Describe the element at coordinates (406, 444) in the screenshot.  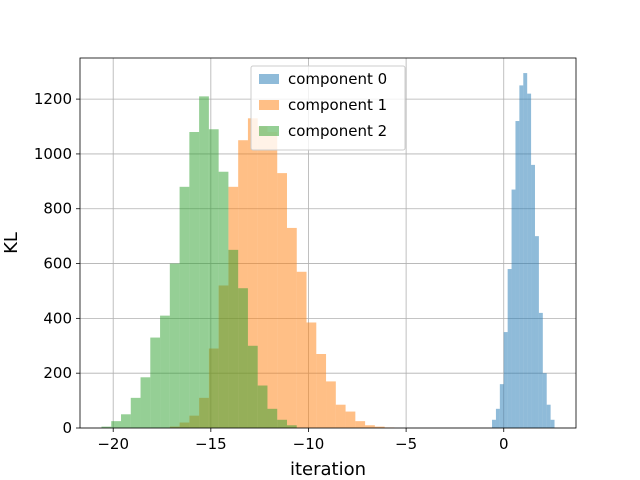
I see `x-tick-label-3: −5` at that location.